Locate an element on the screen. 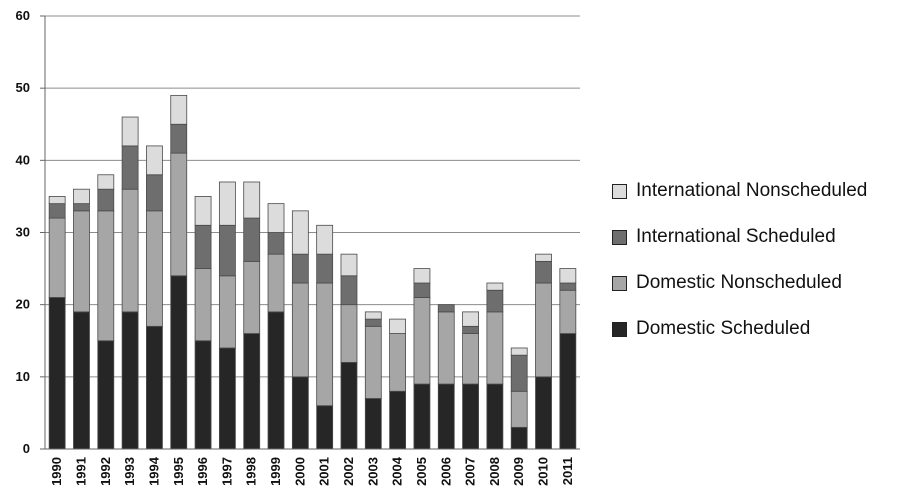 The width and height of the screenshot is (922, 499). legend-item-domestic-nonscheduled: Domestic Nonscheduled is located at coordinates (739, 283).